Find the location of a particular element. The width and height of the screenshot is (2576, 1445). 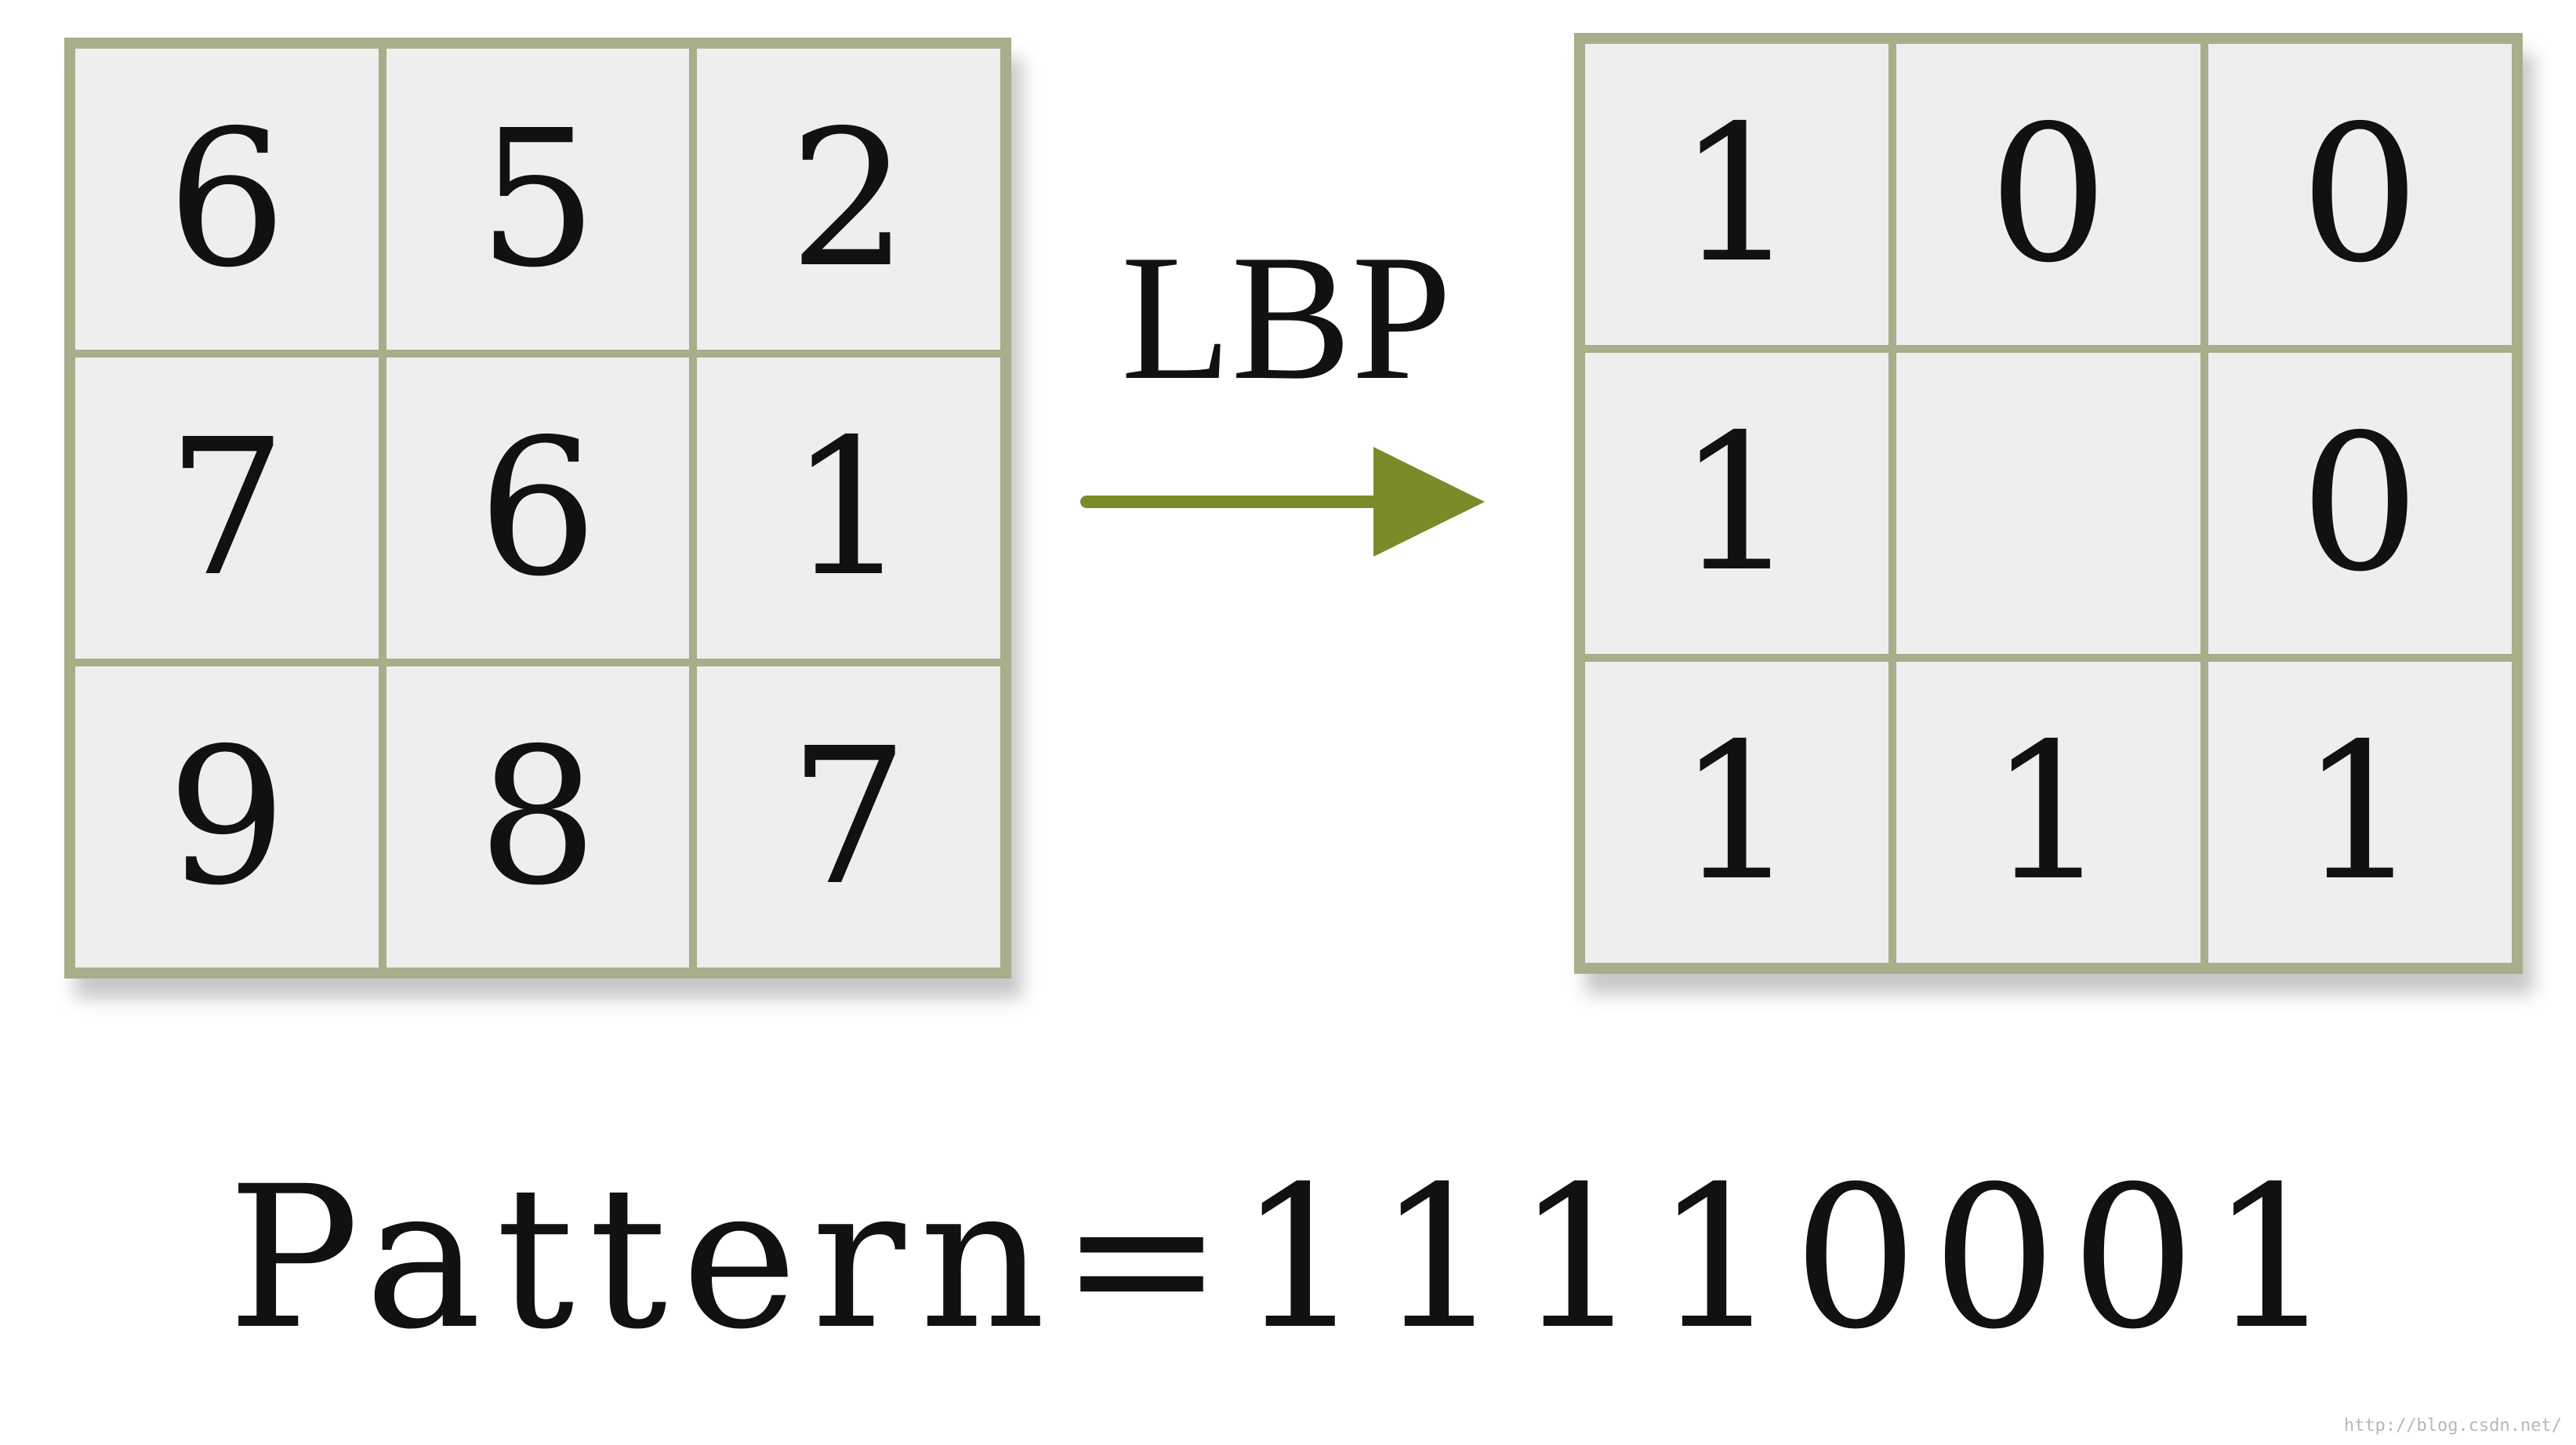

input-center-cell: 6 is located at coordinates (538, 508).